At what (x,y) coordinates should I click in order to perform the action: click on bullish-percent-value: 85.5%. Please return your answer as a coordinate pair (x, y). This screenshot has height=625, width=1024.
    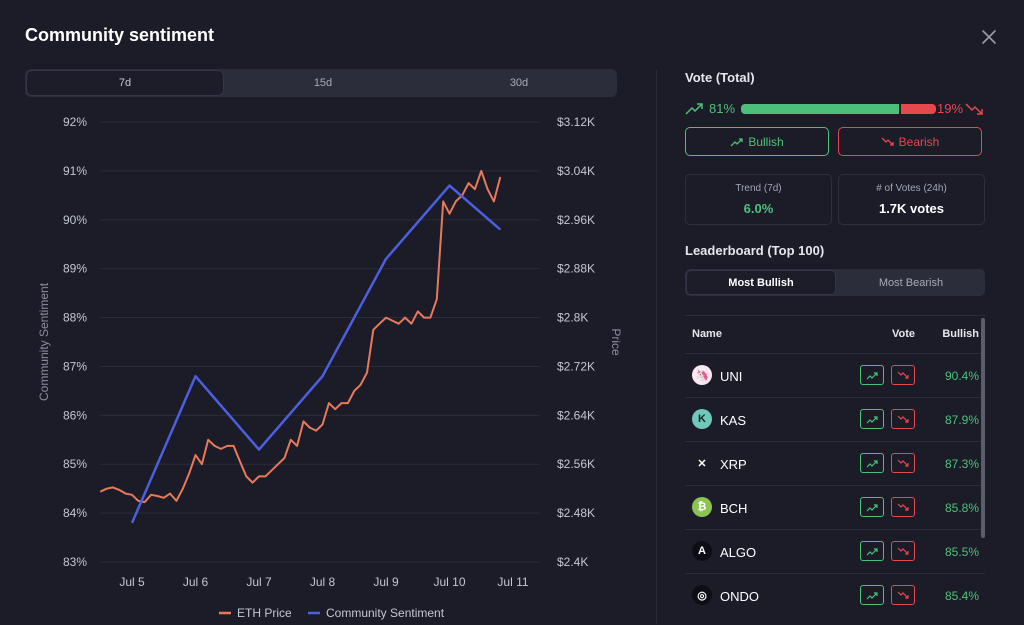
    Looking at the image, I should click on (961, 552).